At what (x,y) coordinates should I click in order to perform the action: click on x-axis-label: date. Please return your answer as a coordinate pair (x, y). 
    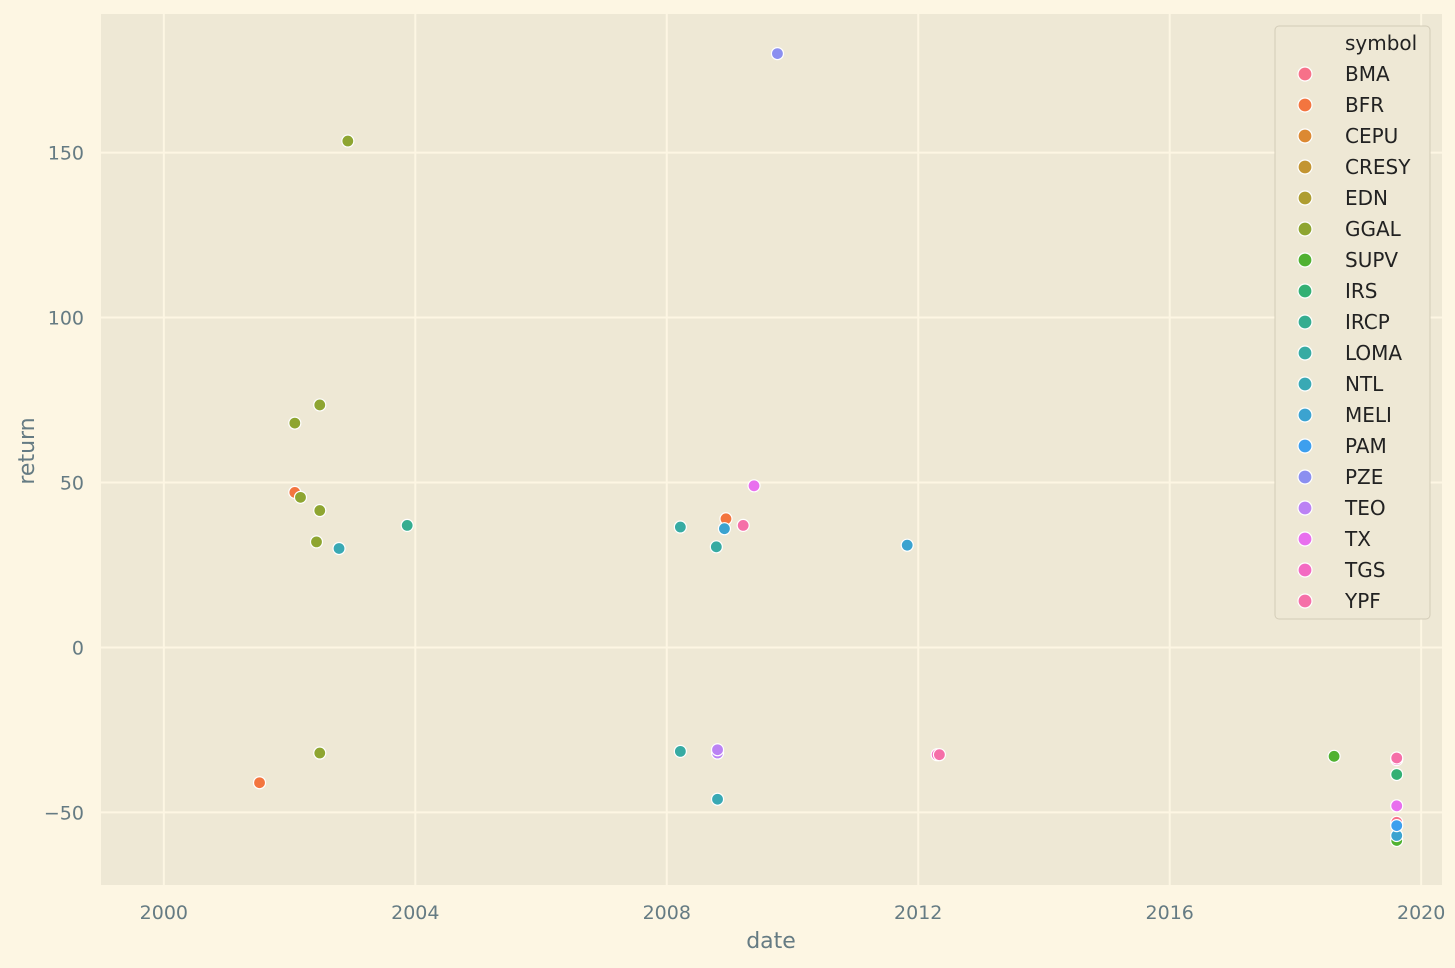
    Looking at the image, I should click on (771, 941).